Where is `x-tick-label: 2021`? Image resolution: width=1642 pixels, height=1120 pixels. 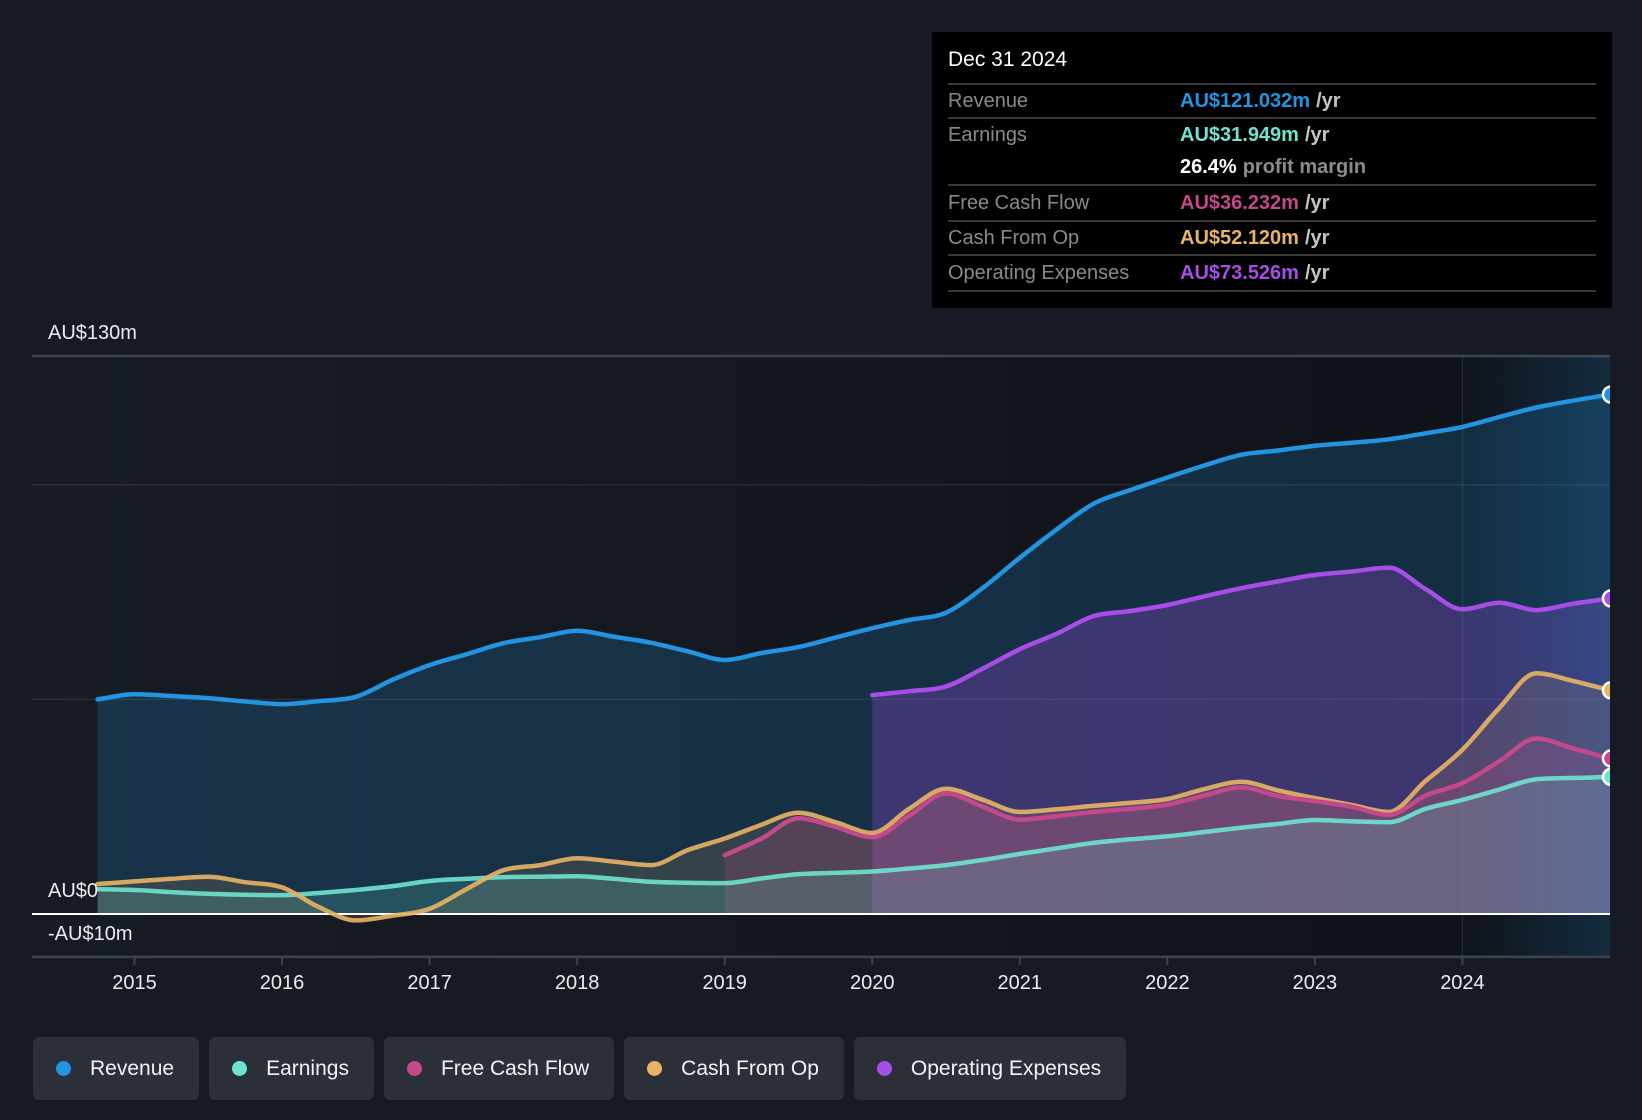 x-tick-label: 2021 is located at coordinates (1020, 983).